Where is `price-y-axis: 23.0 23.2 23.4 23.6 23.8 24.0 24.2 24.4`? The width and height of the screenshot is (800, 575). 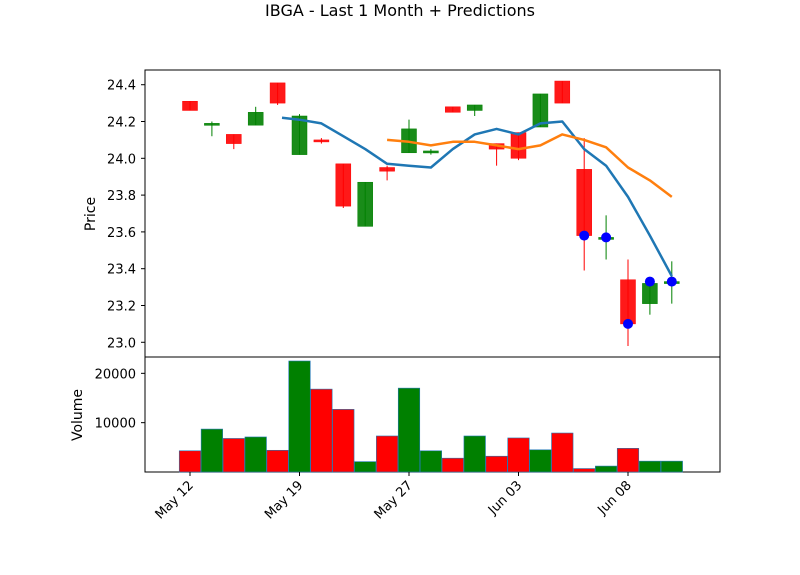
price-y-axis: 23.0 23.2 23.4 23.6 23.8 24.0 24.2 24.4 is located at coordinates (126, 215).